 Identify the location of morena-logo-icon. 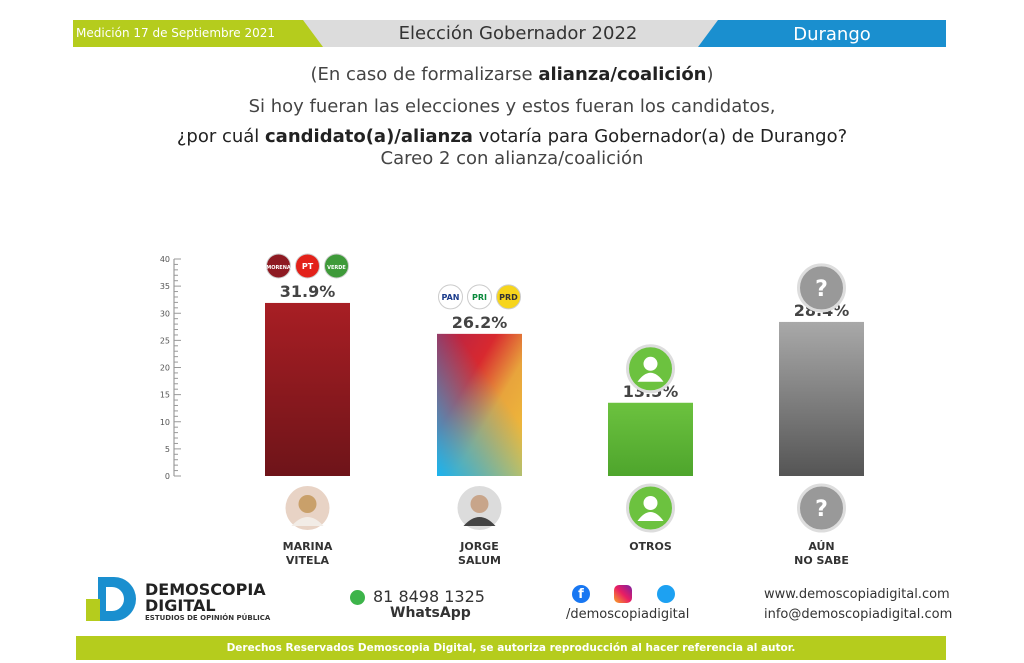
(278, 266).